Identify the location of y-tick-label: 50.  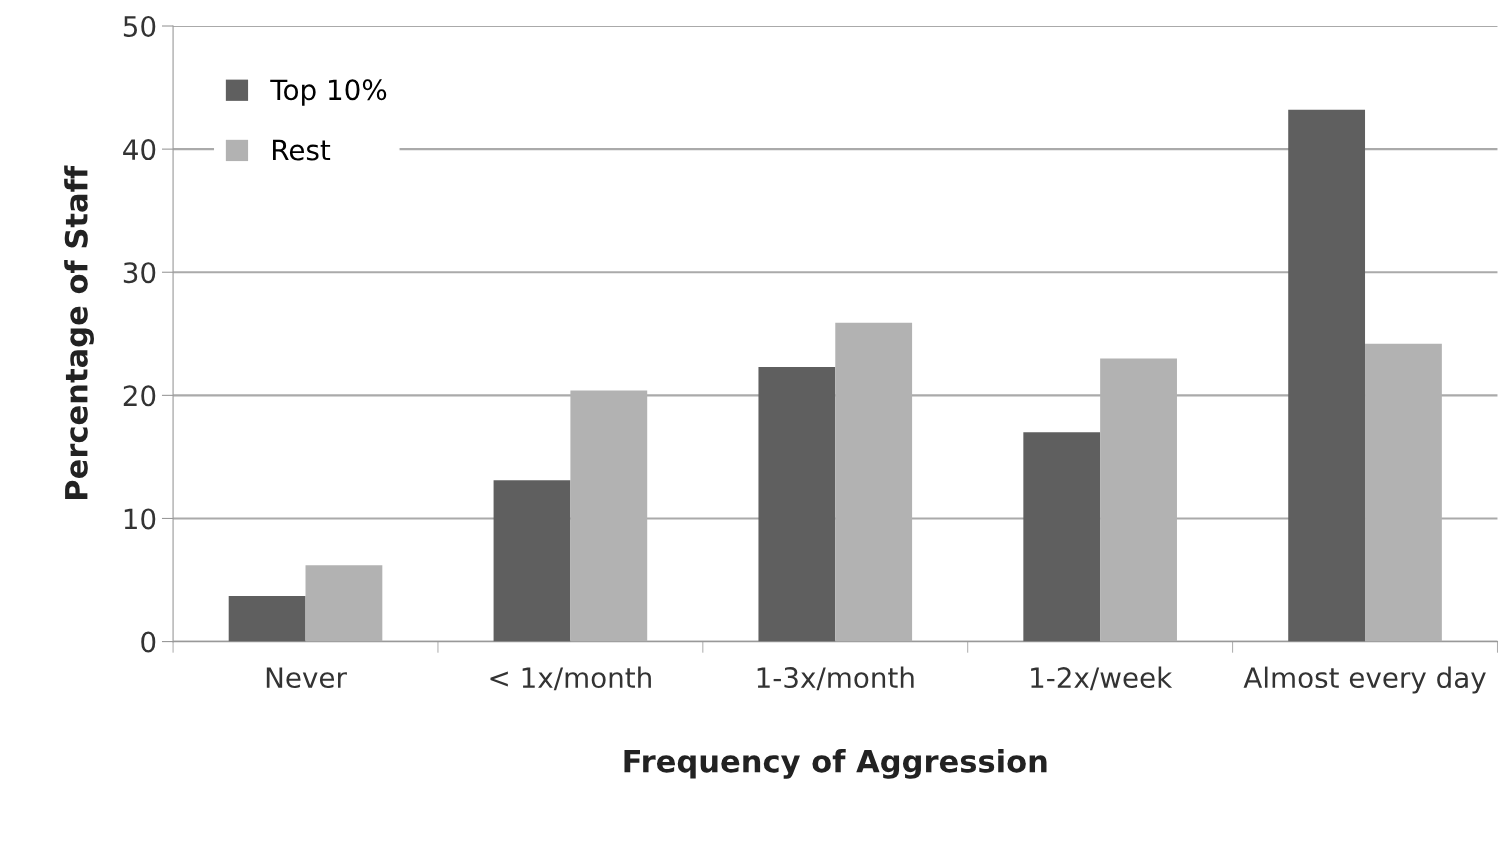
(139, 26).